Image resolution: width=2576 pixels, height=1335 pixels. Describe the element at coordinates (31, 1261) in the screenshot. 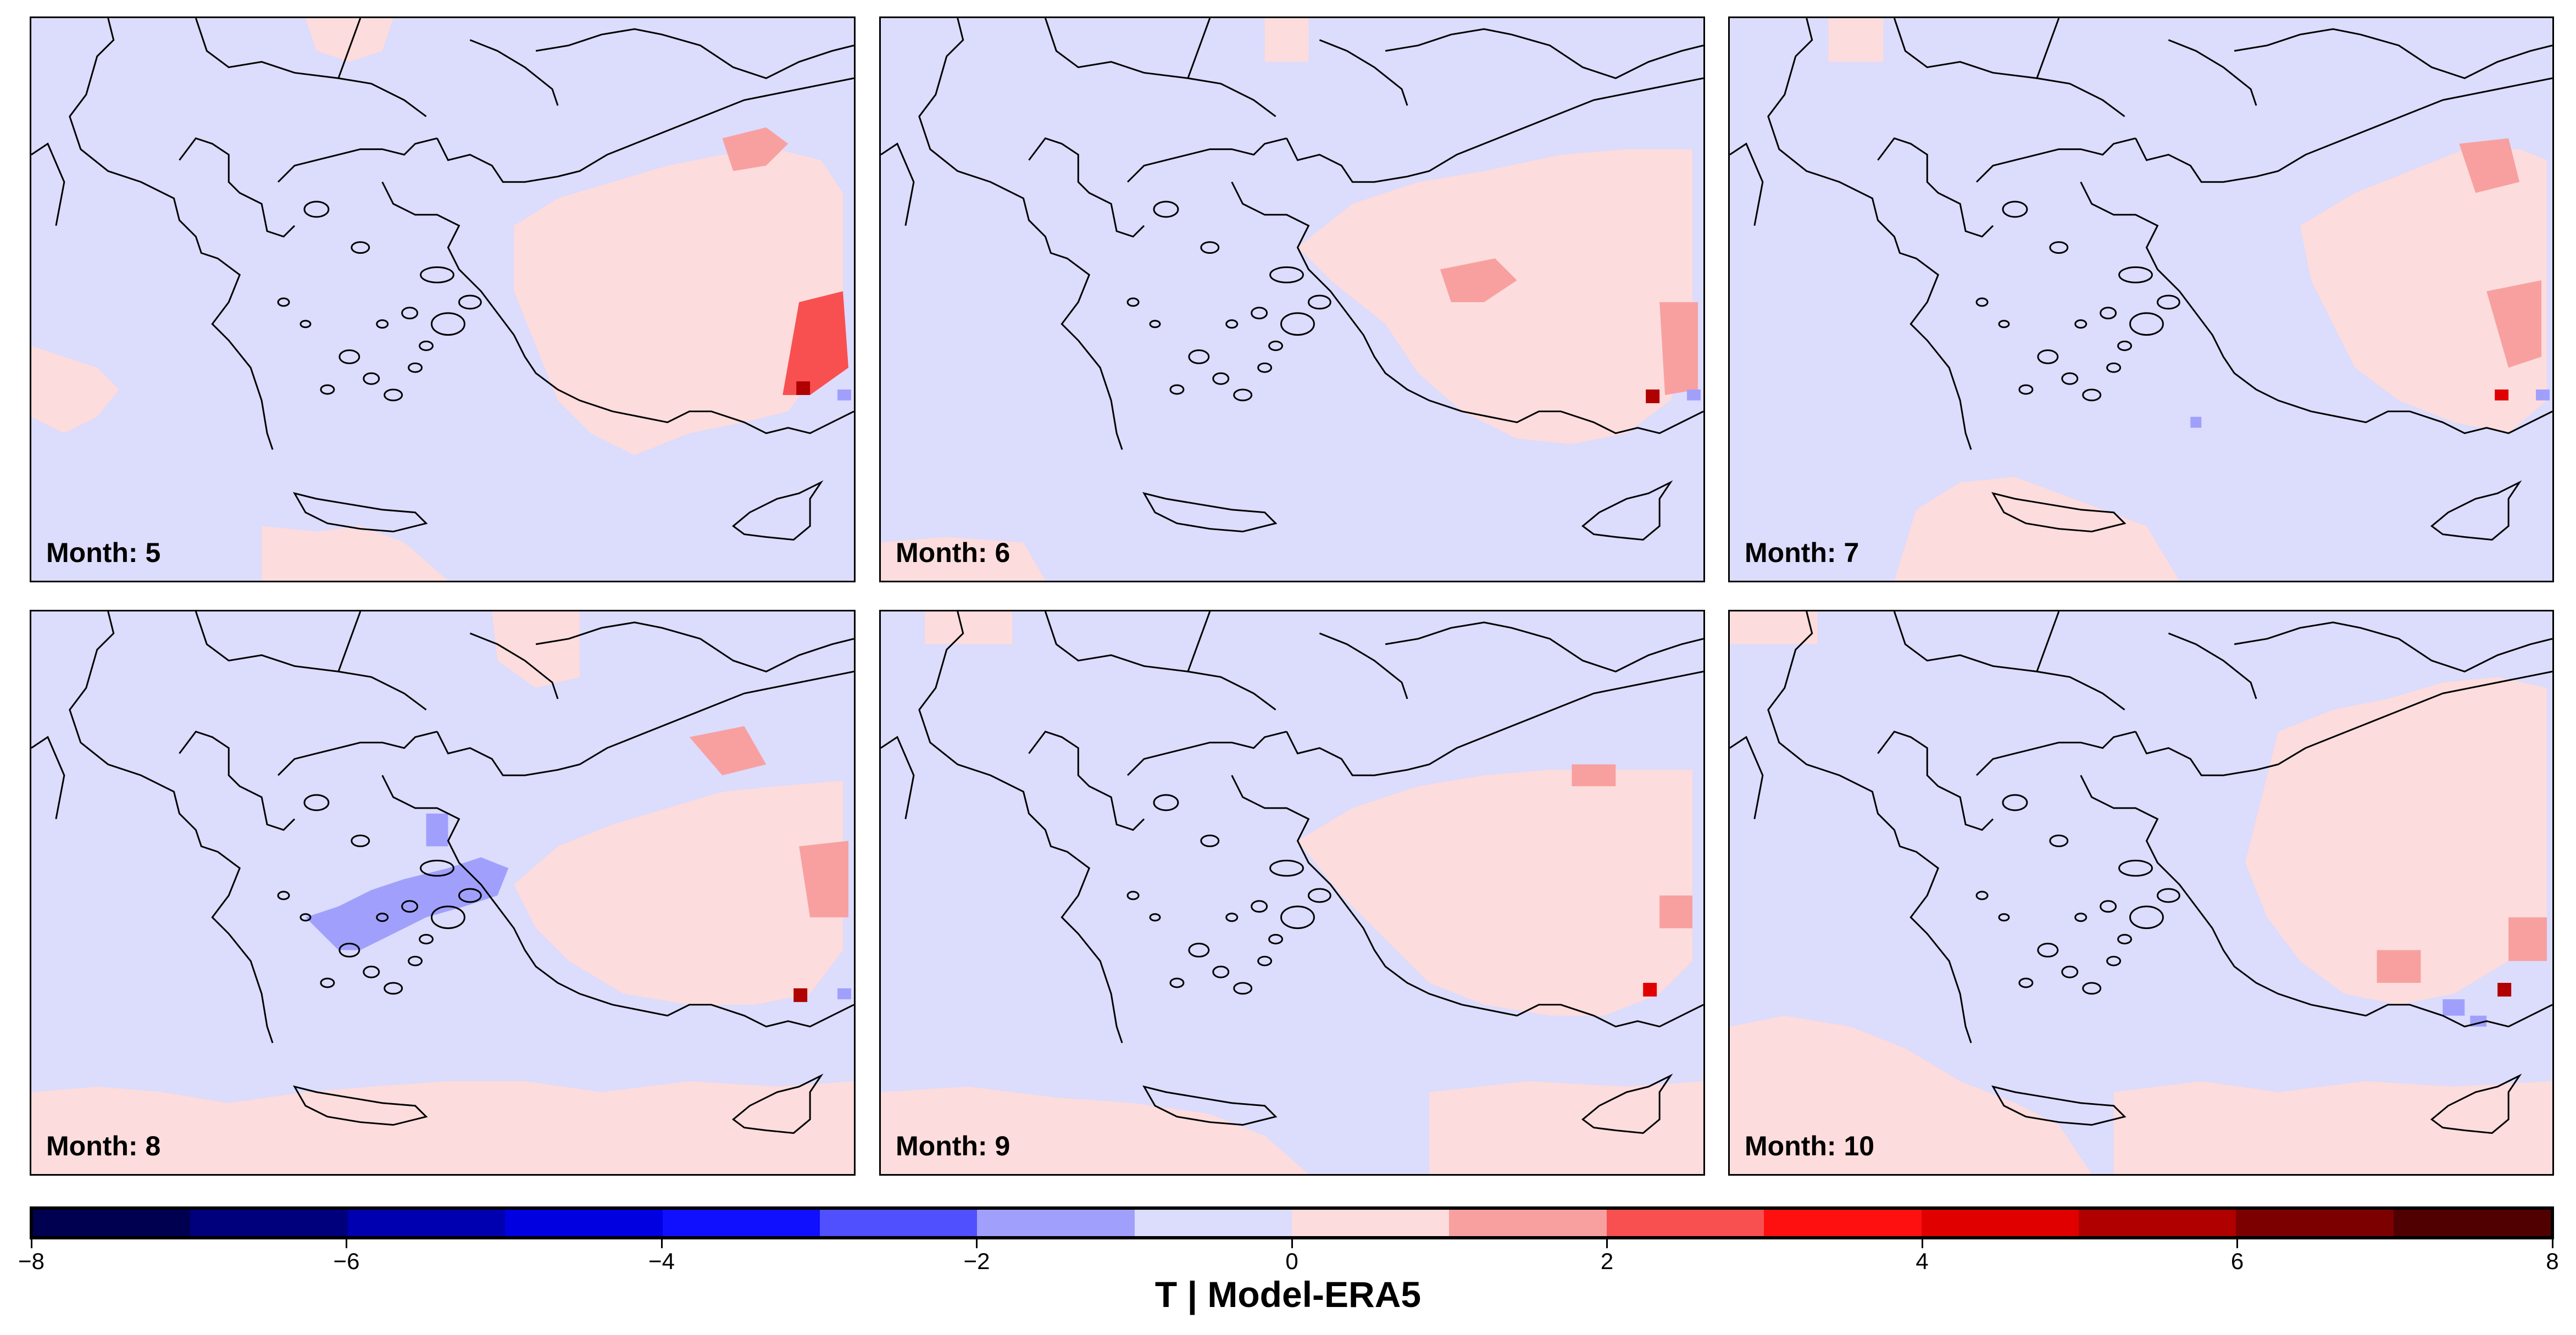

I see `colorbar-tick-label: −8` at that location.